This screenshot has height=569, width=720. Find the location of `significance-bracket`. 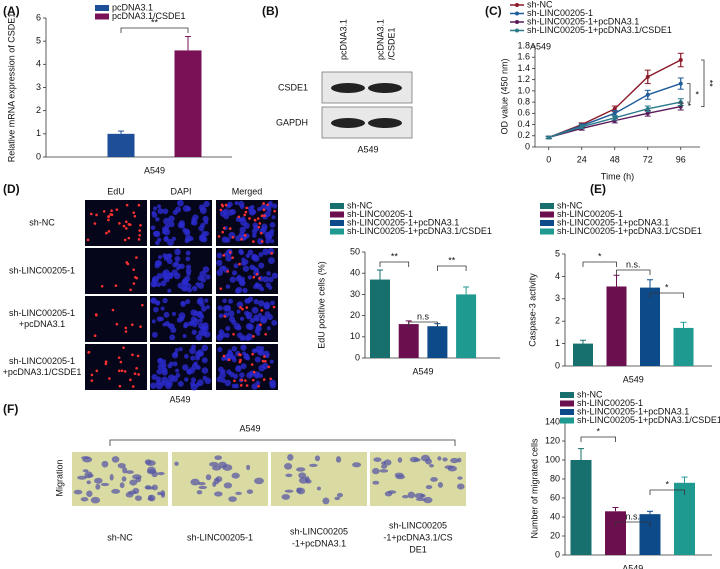

significance-bracket is located at coordinates (423, 324).